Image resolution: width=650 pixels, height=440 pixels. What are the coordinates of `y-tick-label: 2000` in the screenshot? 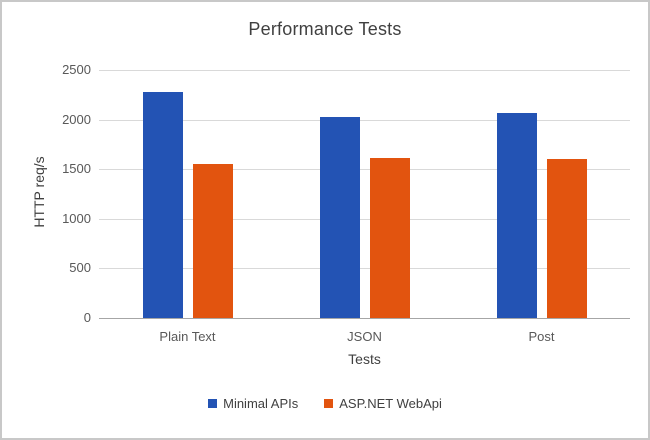 It's located at (76, 119).